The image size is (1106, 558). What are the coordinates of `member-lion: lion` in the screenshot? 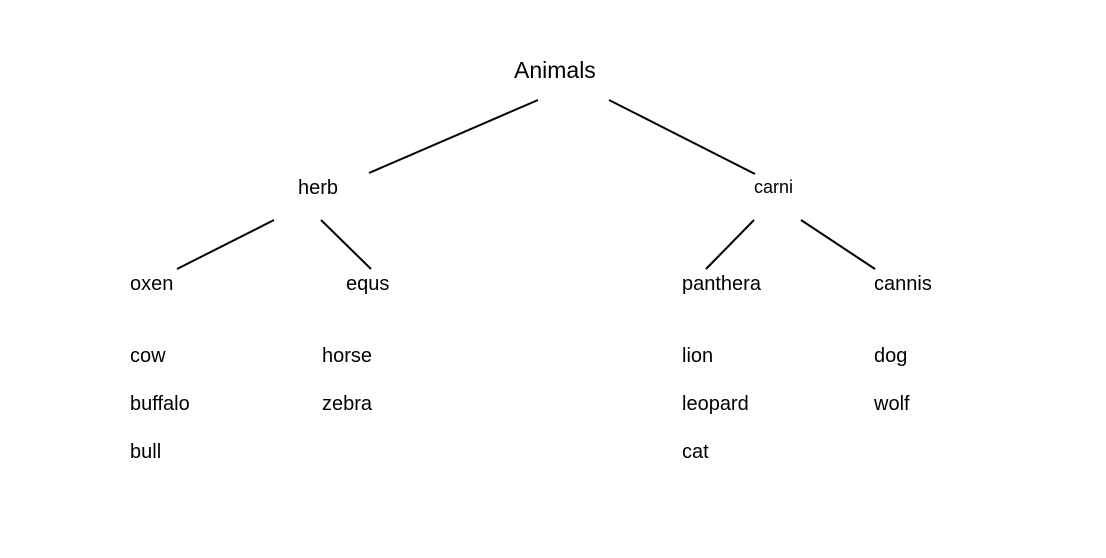 It's located at (698, 356).